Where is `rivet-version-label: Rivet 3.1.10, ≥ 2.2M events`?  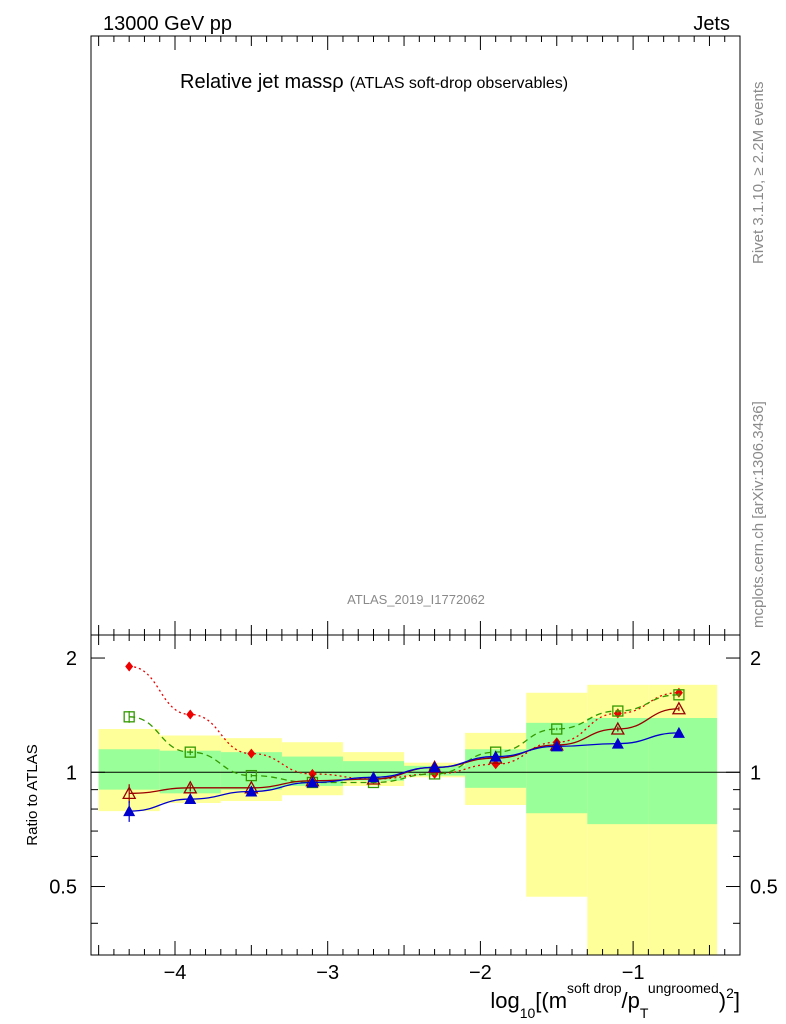
rivet-version-label: Rivet 3.1.10, ≥ 2.2M events is located at coordinates (758, 173).